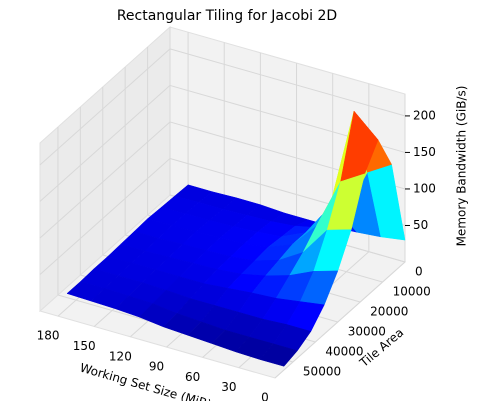  I want to click on z-tick-label: 100, so click(424, 188).